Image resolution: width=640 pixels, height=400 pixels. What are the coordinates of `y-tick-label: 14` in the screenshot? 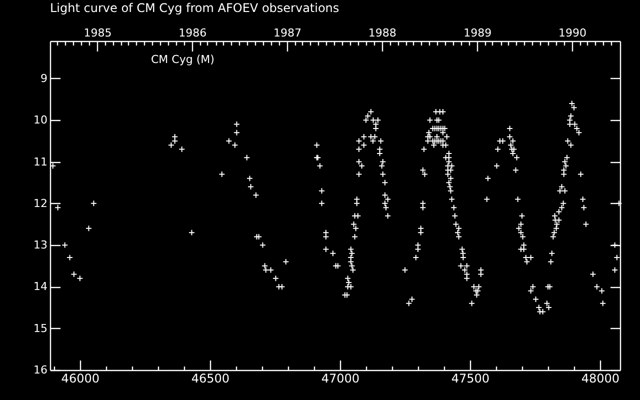 It's located at (41, 287).